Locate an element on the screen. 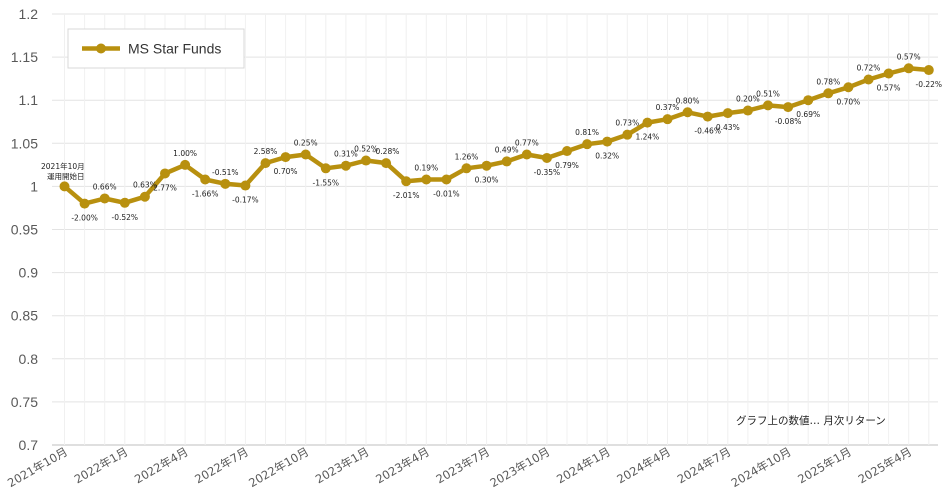  y-axis: 0.7 0.75 0.8 0.85 0.9 0.95 1 1.05 1.1 1.15 1.2 is located at coordinates (24, 229).